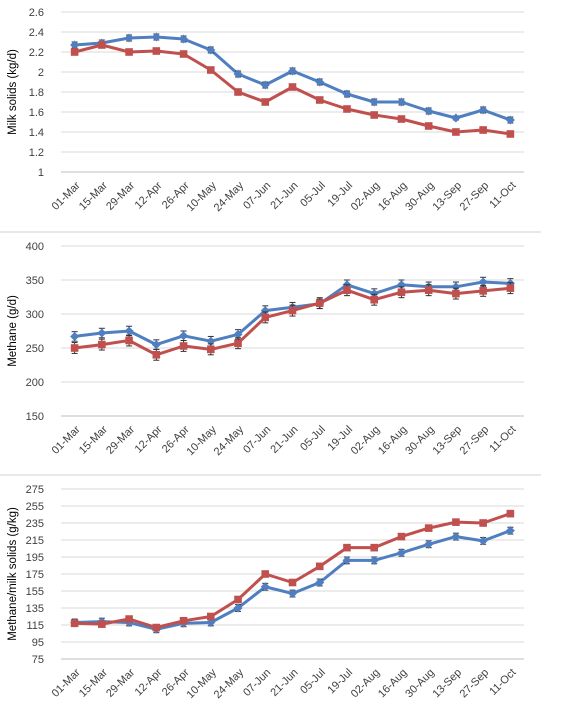 This screenshot has width=561, height=719. I want to click on y-tick-label: 1.6, so click(36, 113).